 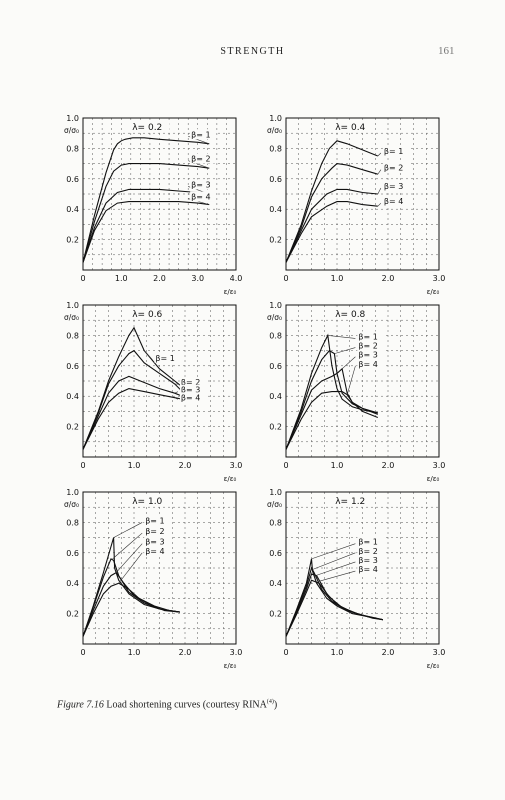 I want to click on panel-title: λ= 1.0, so click(x=147, y=502).